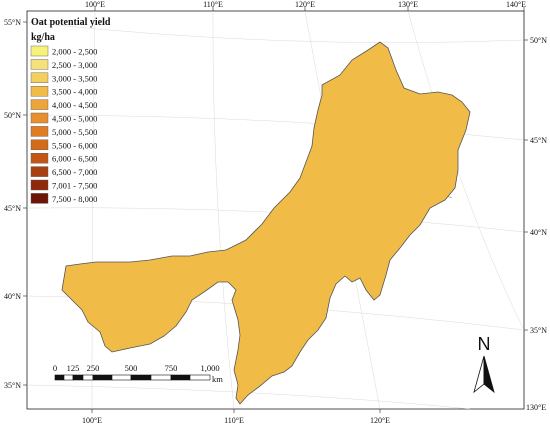  What do you see at coordinates (171, 368) in the screenshot?
I see `scale-tick-label: 750` at bounding box center [171, 368].